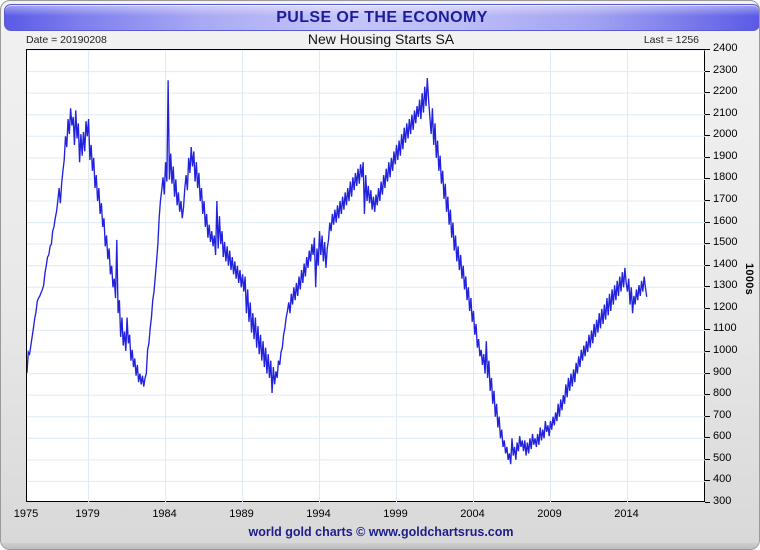 This screenshot has width=760, height=550. Describe the element at coordinates (164, 514) in the screenshot. I see `x-axis-label: 1984` at that location.